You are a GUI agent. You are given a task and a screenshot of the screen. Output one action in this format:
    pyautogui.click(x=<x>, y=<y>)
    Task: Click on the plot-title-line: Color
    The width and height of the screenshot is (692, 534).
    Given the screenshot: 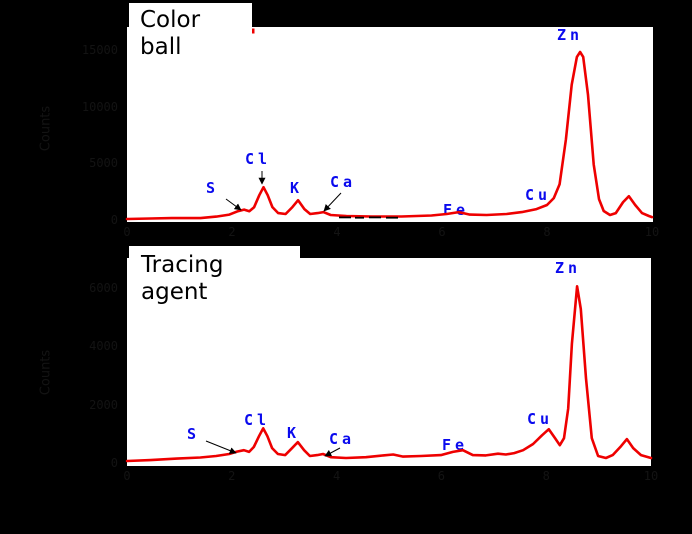 What is the action you would take?
    pyautogui.click(x=170, y=20)
    